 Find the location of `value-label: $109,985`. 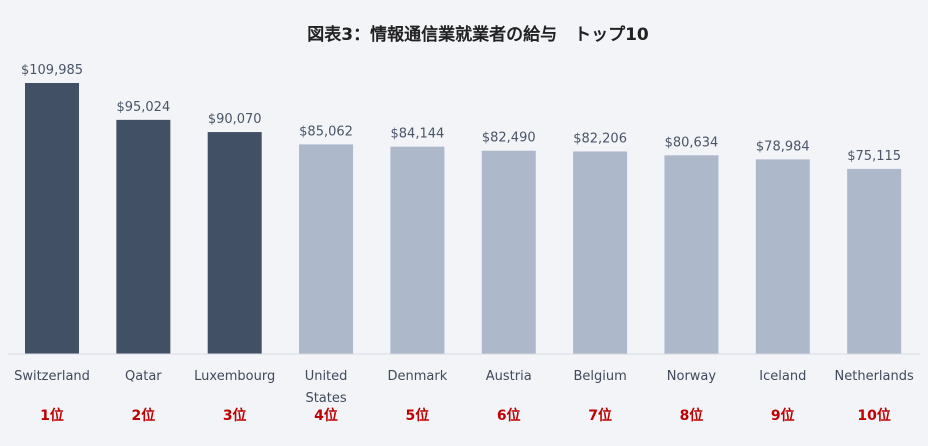

value-label: $109,985 is located at coordinates (52, 70).